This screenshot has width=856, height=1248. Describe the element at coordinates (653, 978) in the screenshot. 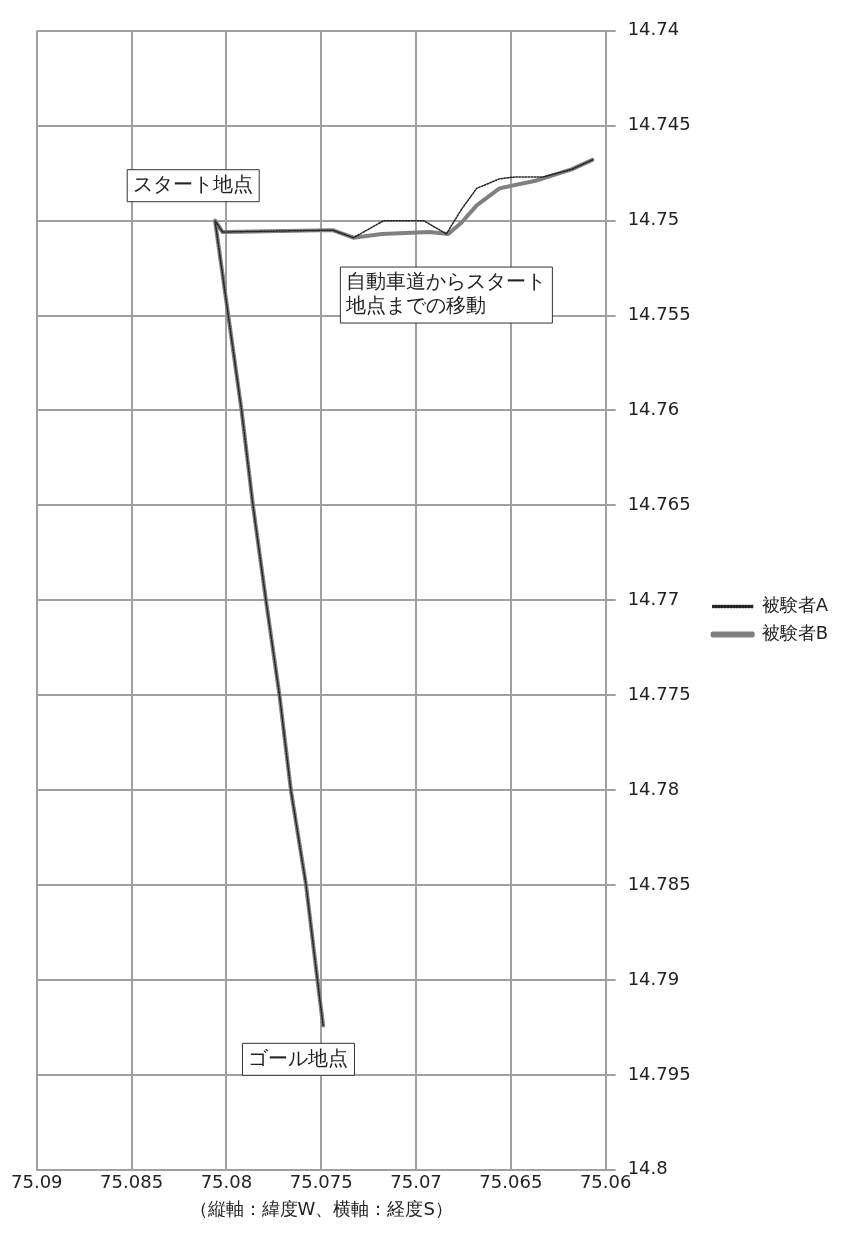

I see `y-tick-label: 14.79` at that location.